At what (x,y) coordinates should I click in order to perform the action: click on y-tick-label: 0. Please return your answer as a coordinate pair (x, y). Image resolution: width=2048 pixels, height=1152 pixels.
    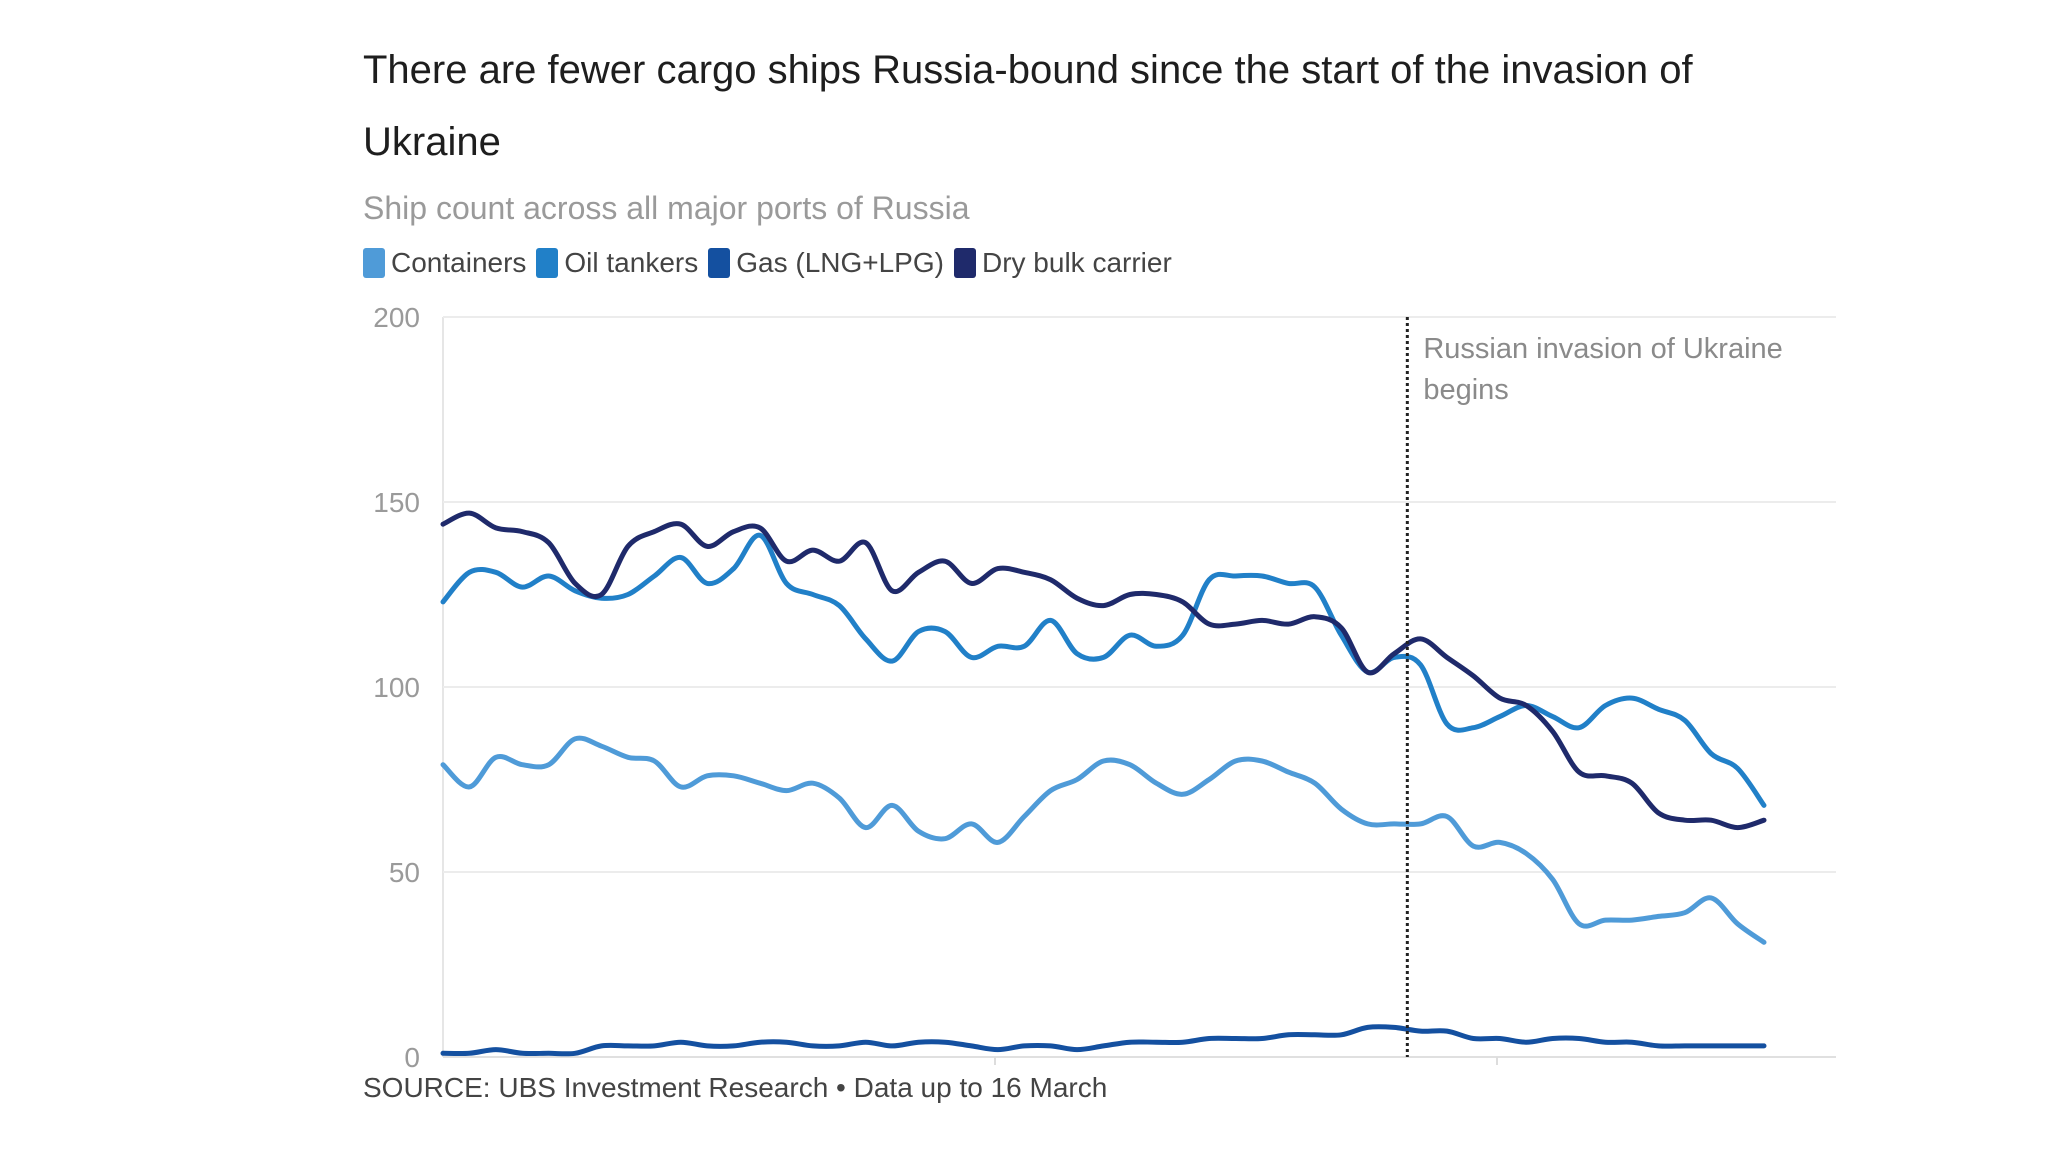
    Looking at the image, I should click on (412, 1057).